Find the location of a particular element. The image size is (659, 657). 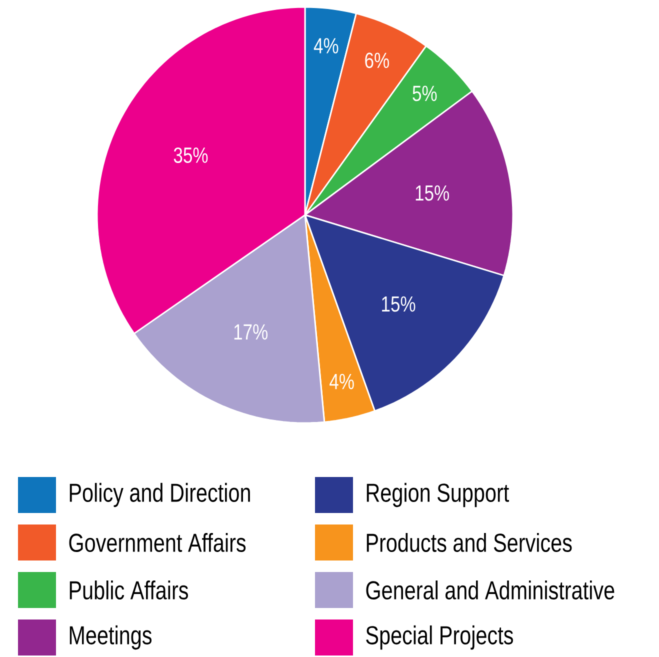

data-label: 6% is located at coordinates (377, 60).